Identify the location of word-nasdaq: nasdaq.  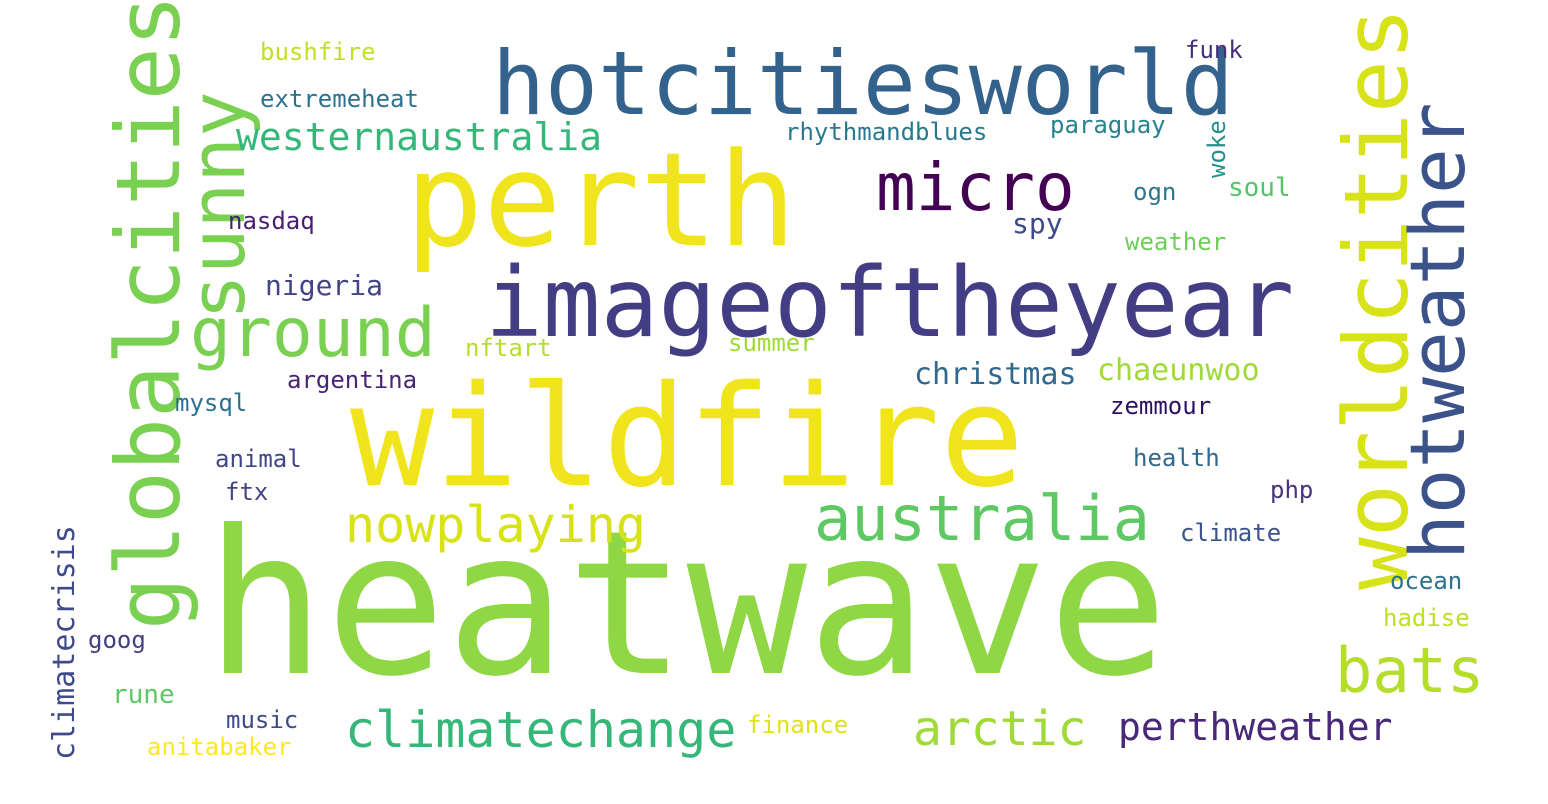
(271, 221).